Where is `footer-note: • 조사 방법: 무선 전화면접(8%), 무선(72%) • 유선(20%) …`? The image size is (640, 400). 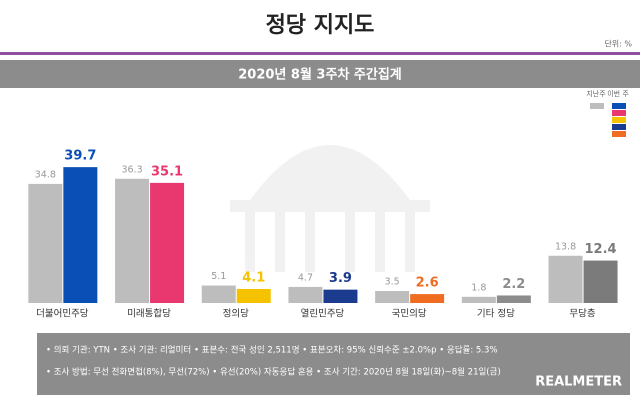 footer-note: • 조사 방법: 무선 전화면접(8%), 무선(72%) • 유선(20%) … is located at coordinates (273, 372).